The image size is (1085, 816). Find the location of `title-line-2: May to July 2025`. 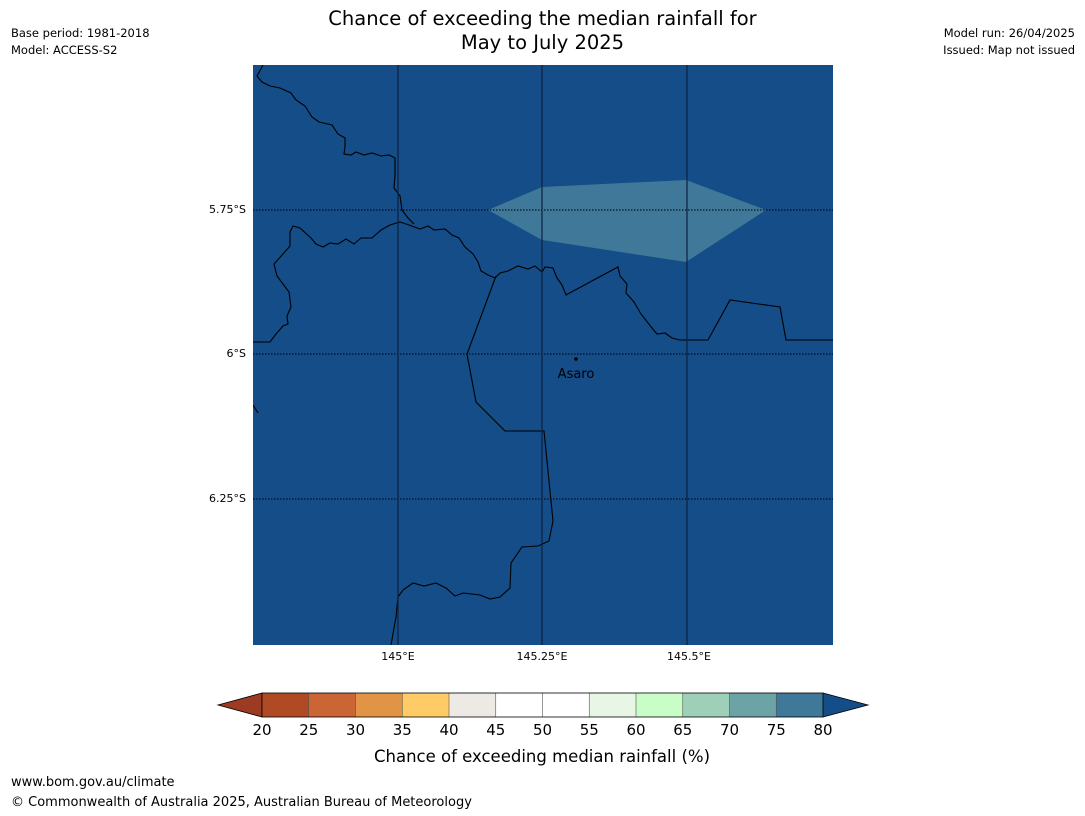

title-line-2: May to July 2025 is located at coordinates (542, 42).